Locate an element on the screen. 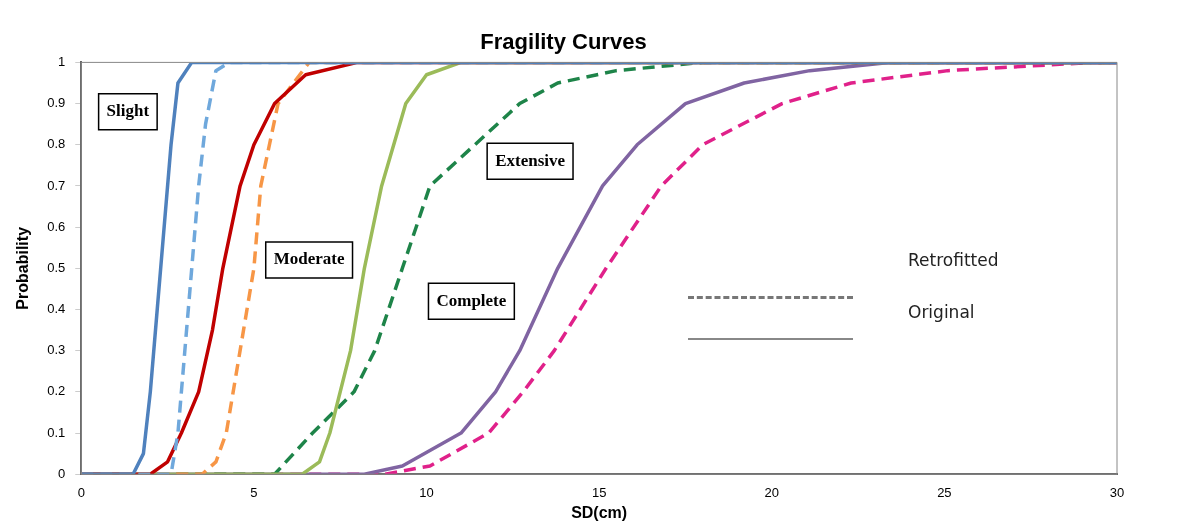 The height and width of the screenshot is (523, 1177). y-tick-label: 0.6 is located at coordinates (56, 226).